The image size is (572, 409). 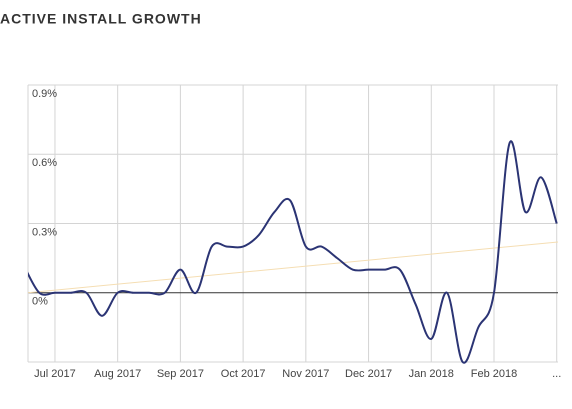 I want to click on x-tick-label: Nov 2017, so click(x=305, y=374).